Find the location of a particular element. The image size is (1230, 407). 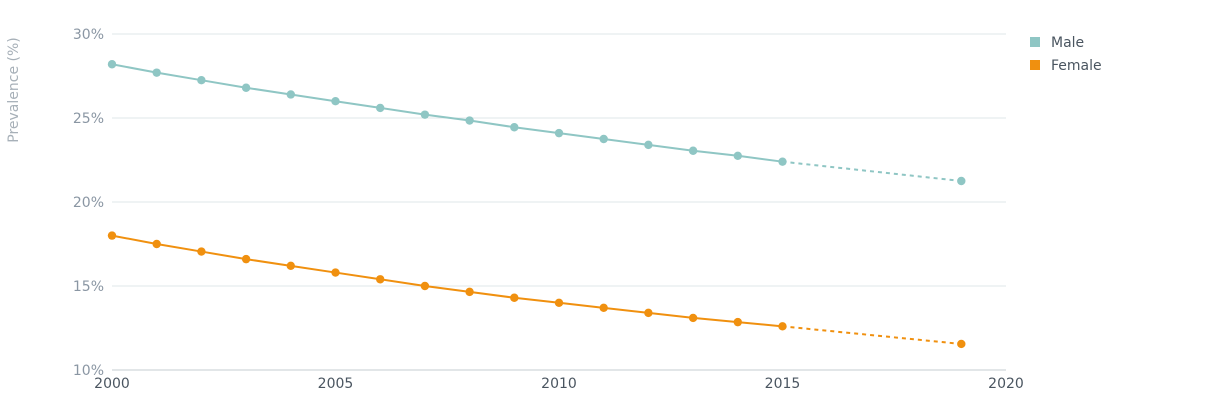

x-tick-labels: 2000 2005 2010 2015 2020 is located at coordinates (559, 384).